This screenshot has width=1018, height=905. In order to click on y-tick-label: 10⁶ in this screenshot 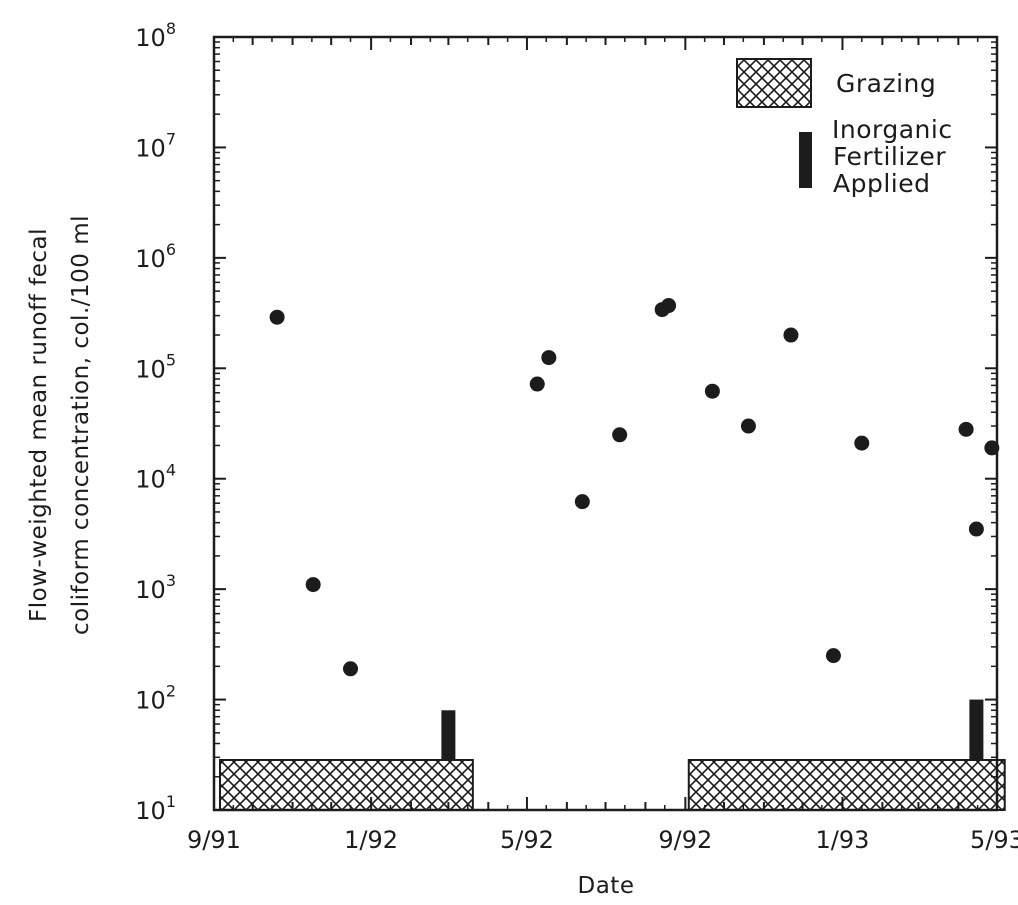, I will do `click(155, 256)`.